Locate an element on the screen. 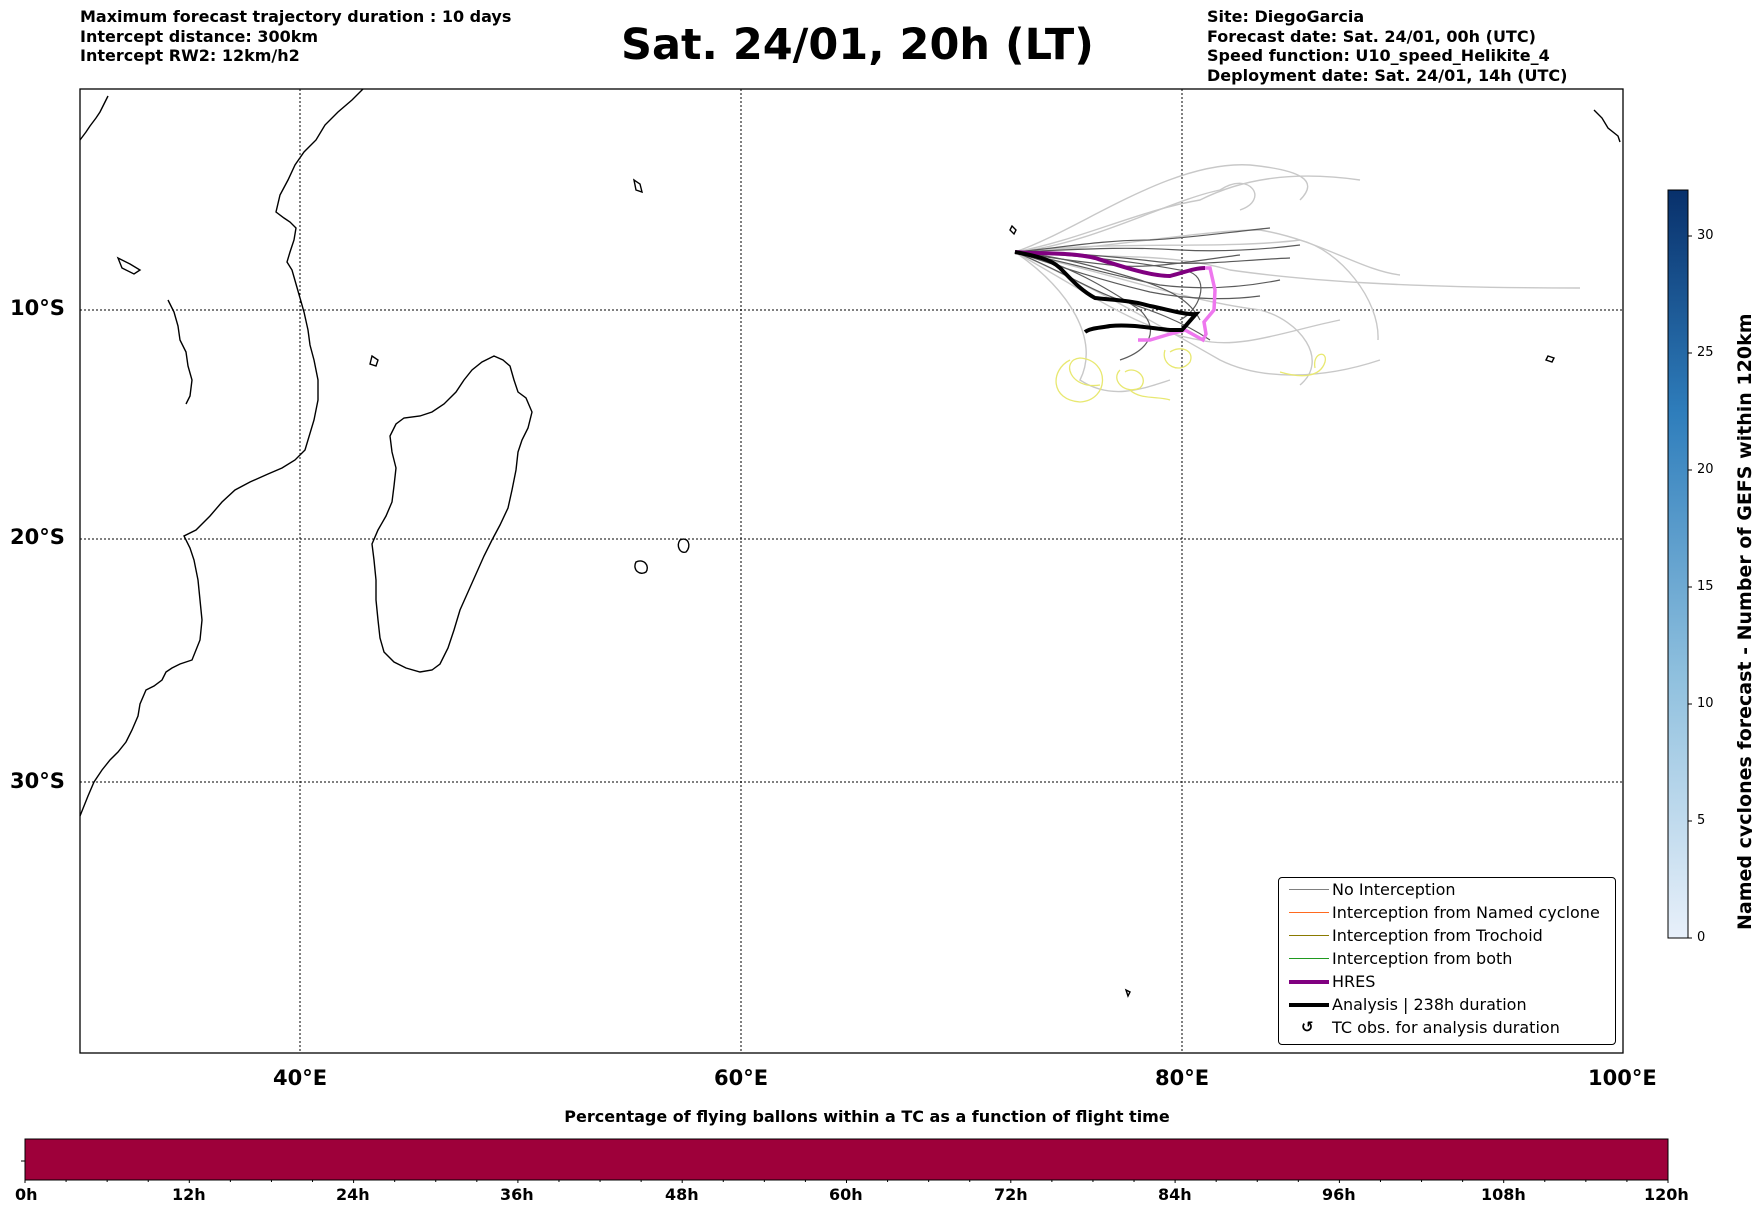 Image resolution: width=1752 pixels, height=1213 pixels. lon-tick-40e: 40°E is located at coordinates (300, 1078).